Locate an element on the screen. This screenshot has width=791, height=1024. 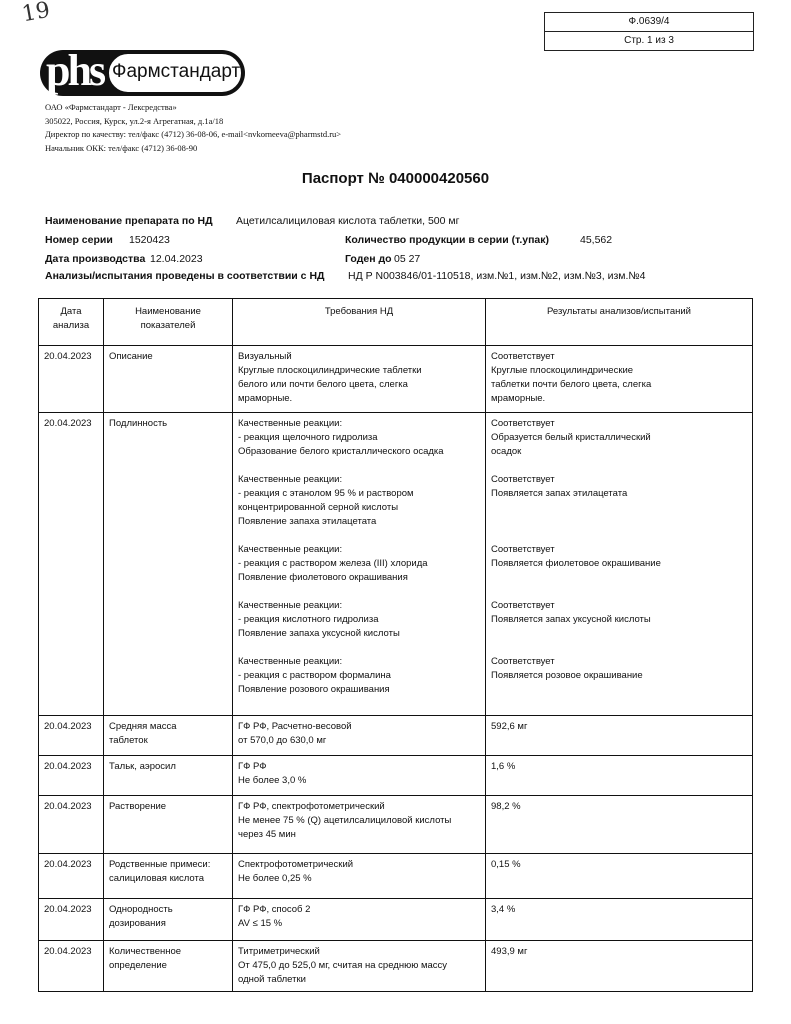
result-block: 3,4 % is located at coordinates (619, 910).